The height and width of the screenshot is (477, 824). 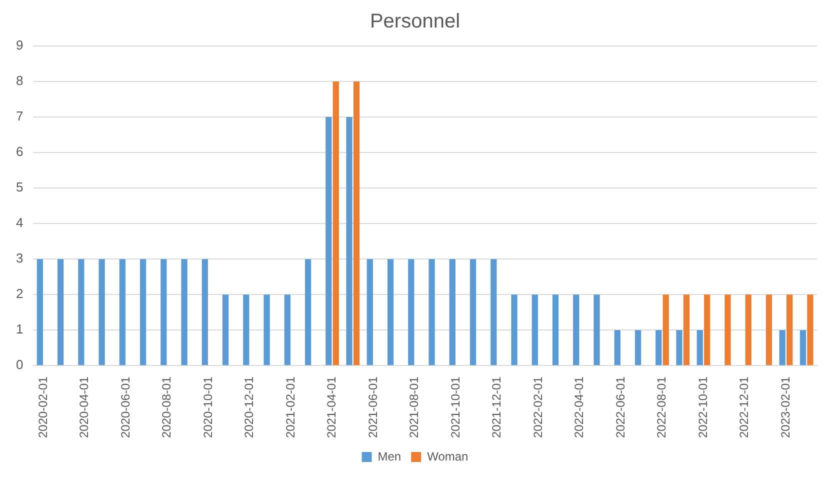 What do you see at coordinates (390, 456) in the screenshot?
I see `legend-label: Men` at bounding box center [390, 456].